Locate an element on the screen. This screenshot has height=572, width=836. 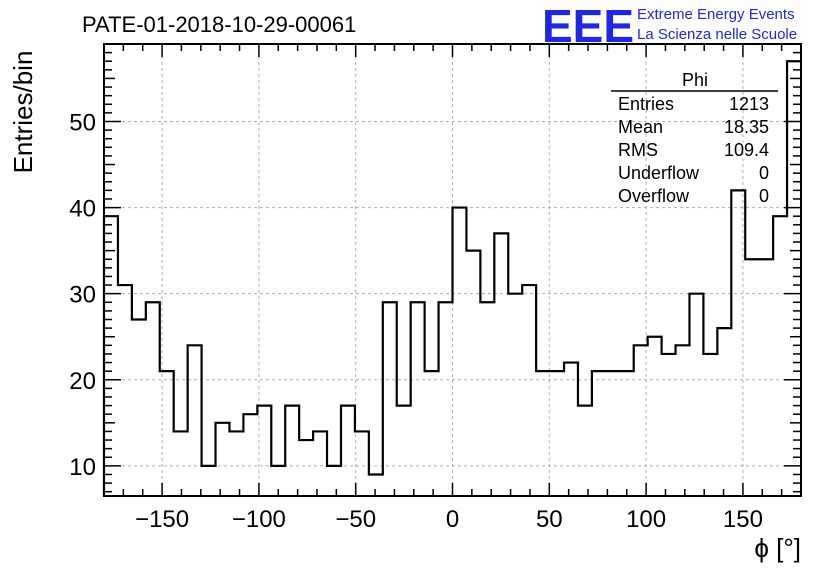
stats-label: RMS is located at coordinates (638, 150).